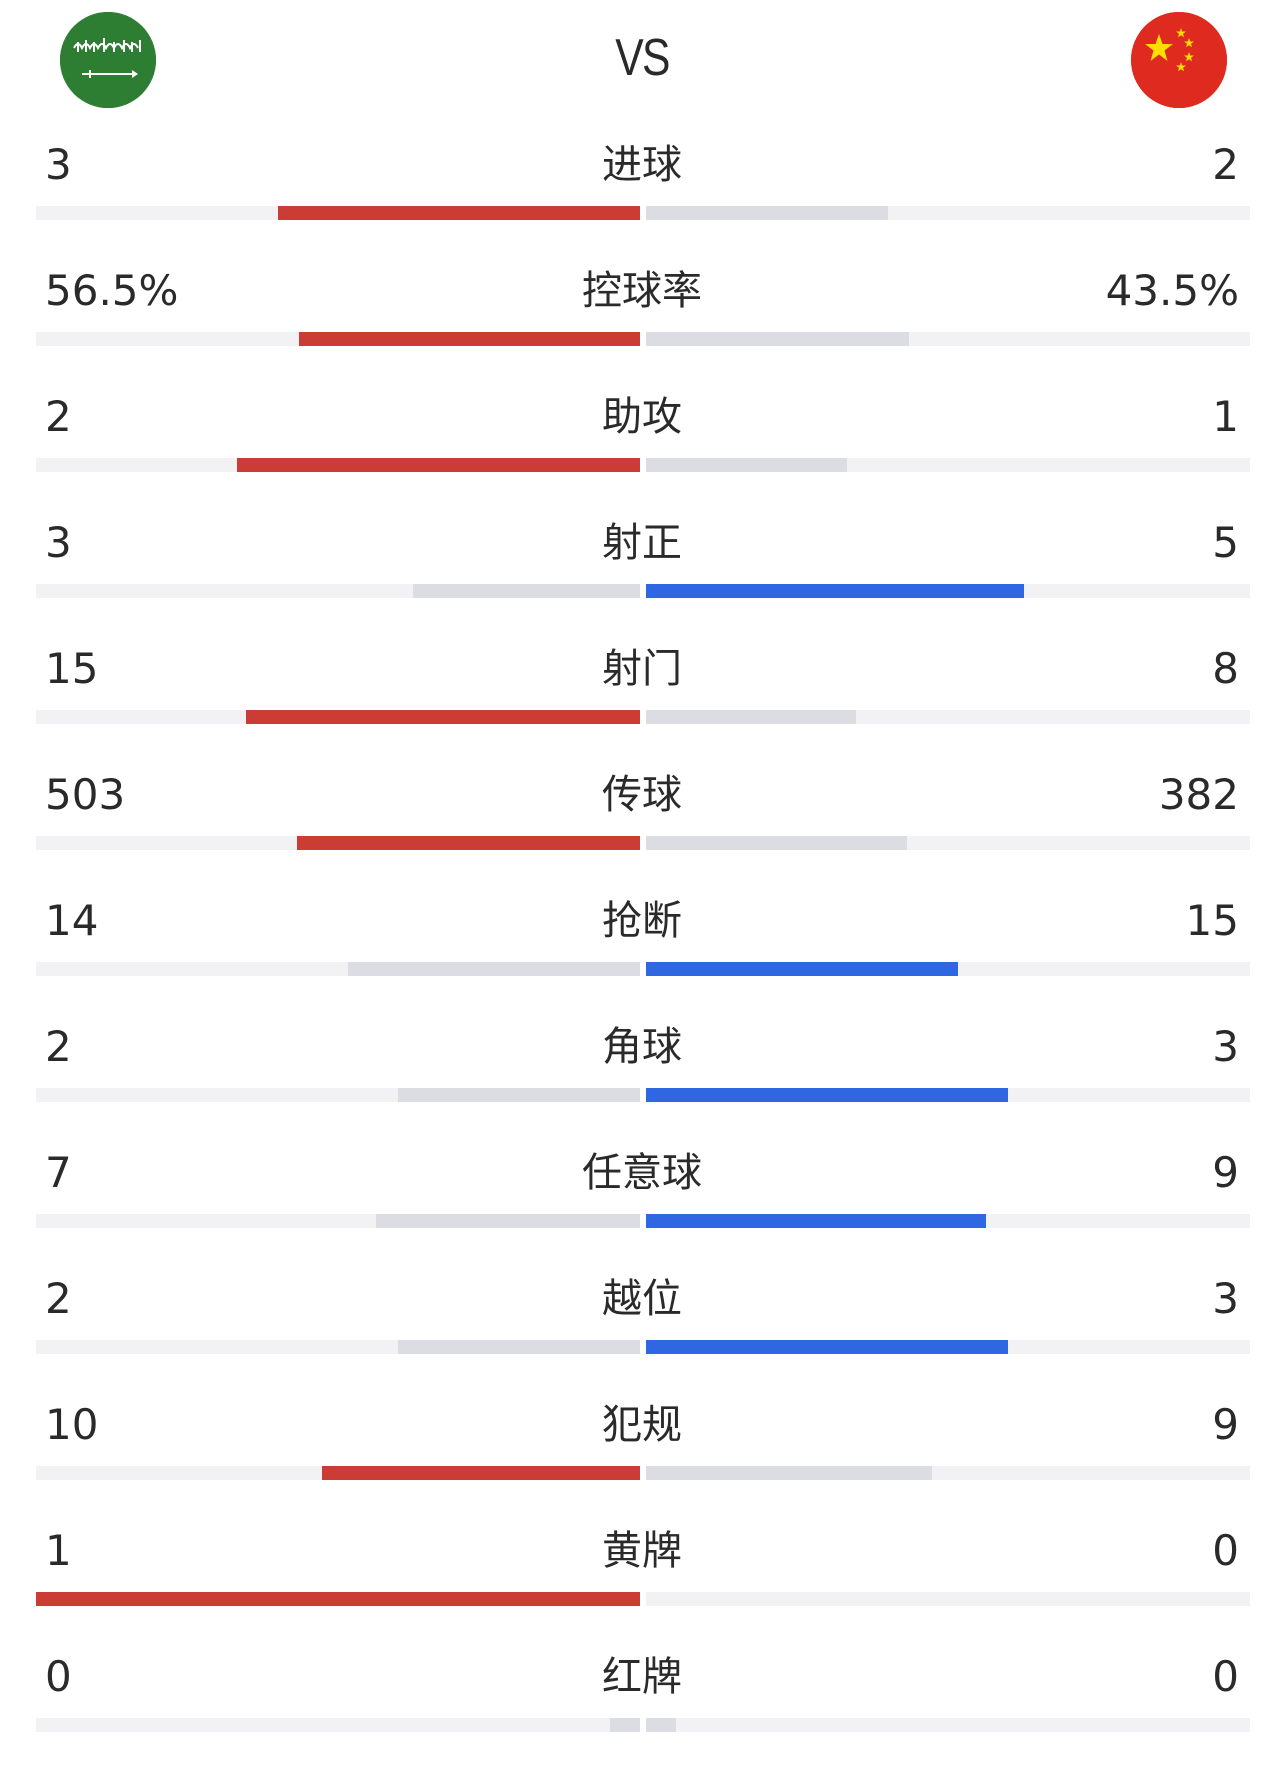 The width and height of the screenshot is (1284, 1768). Describe the element at coordinates (1198, 794) in the screenshot. I see `away-value: 382` at that location.